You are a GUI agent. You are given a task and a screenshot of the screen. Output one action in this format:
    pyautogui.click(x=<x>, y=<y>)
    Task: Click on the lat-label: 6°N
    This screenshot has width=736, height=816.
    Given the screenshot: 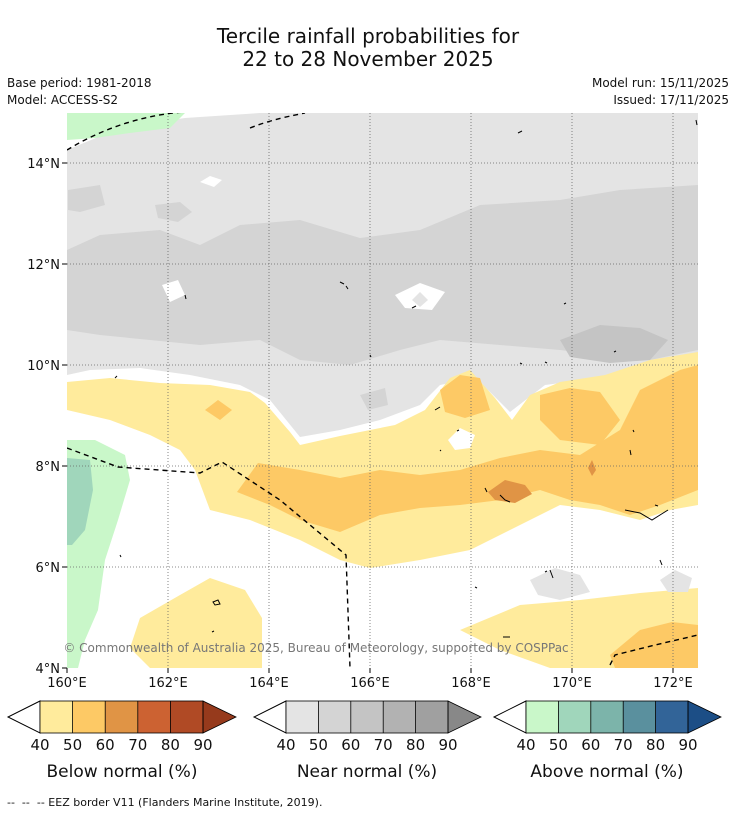 What is the action you would take?
    pyautogui.click(x=48, y=568)
    